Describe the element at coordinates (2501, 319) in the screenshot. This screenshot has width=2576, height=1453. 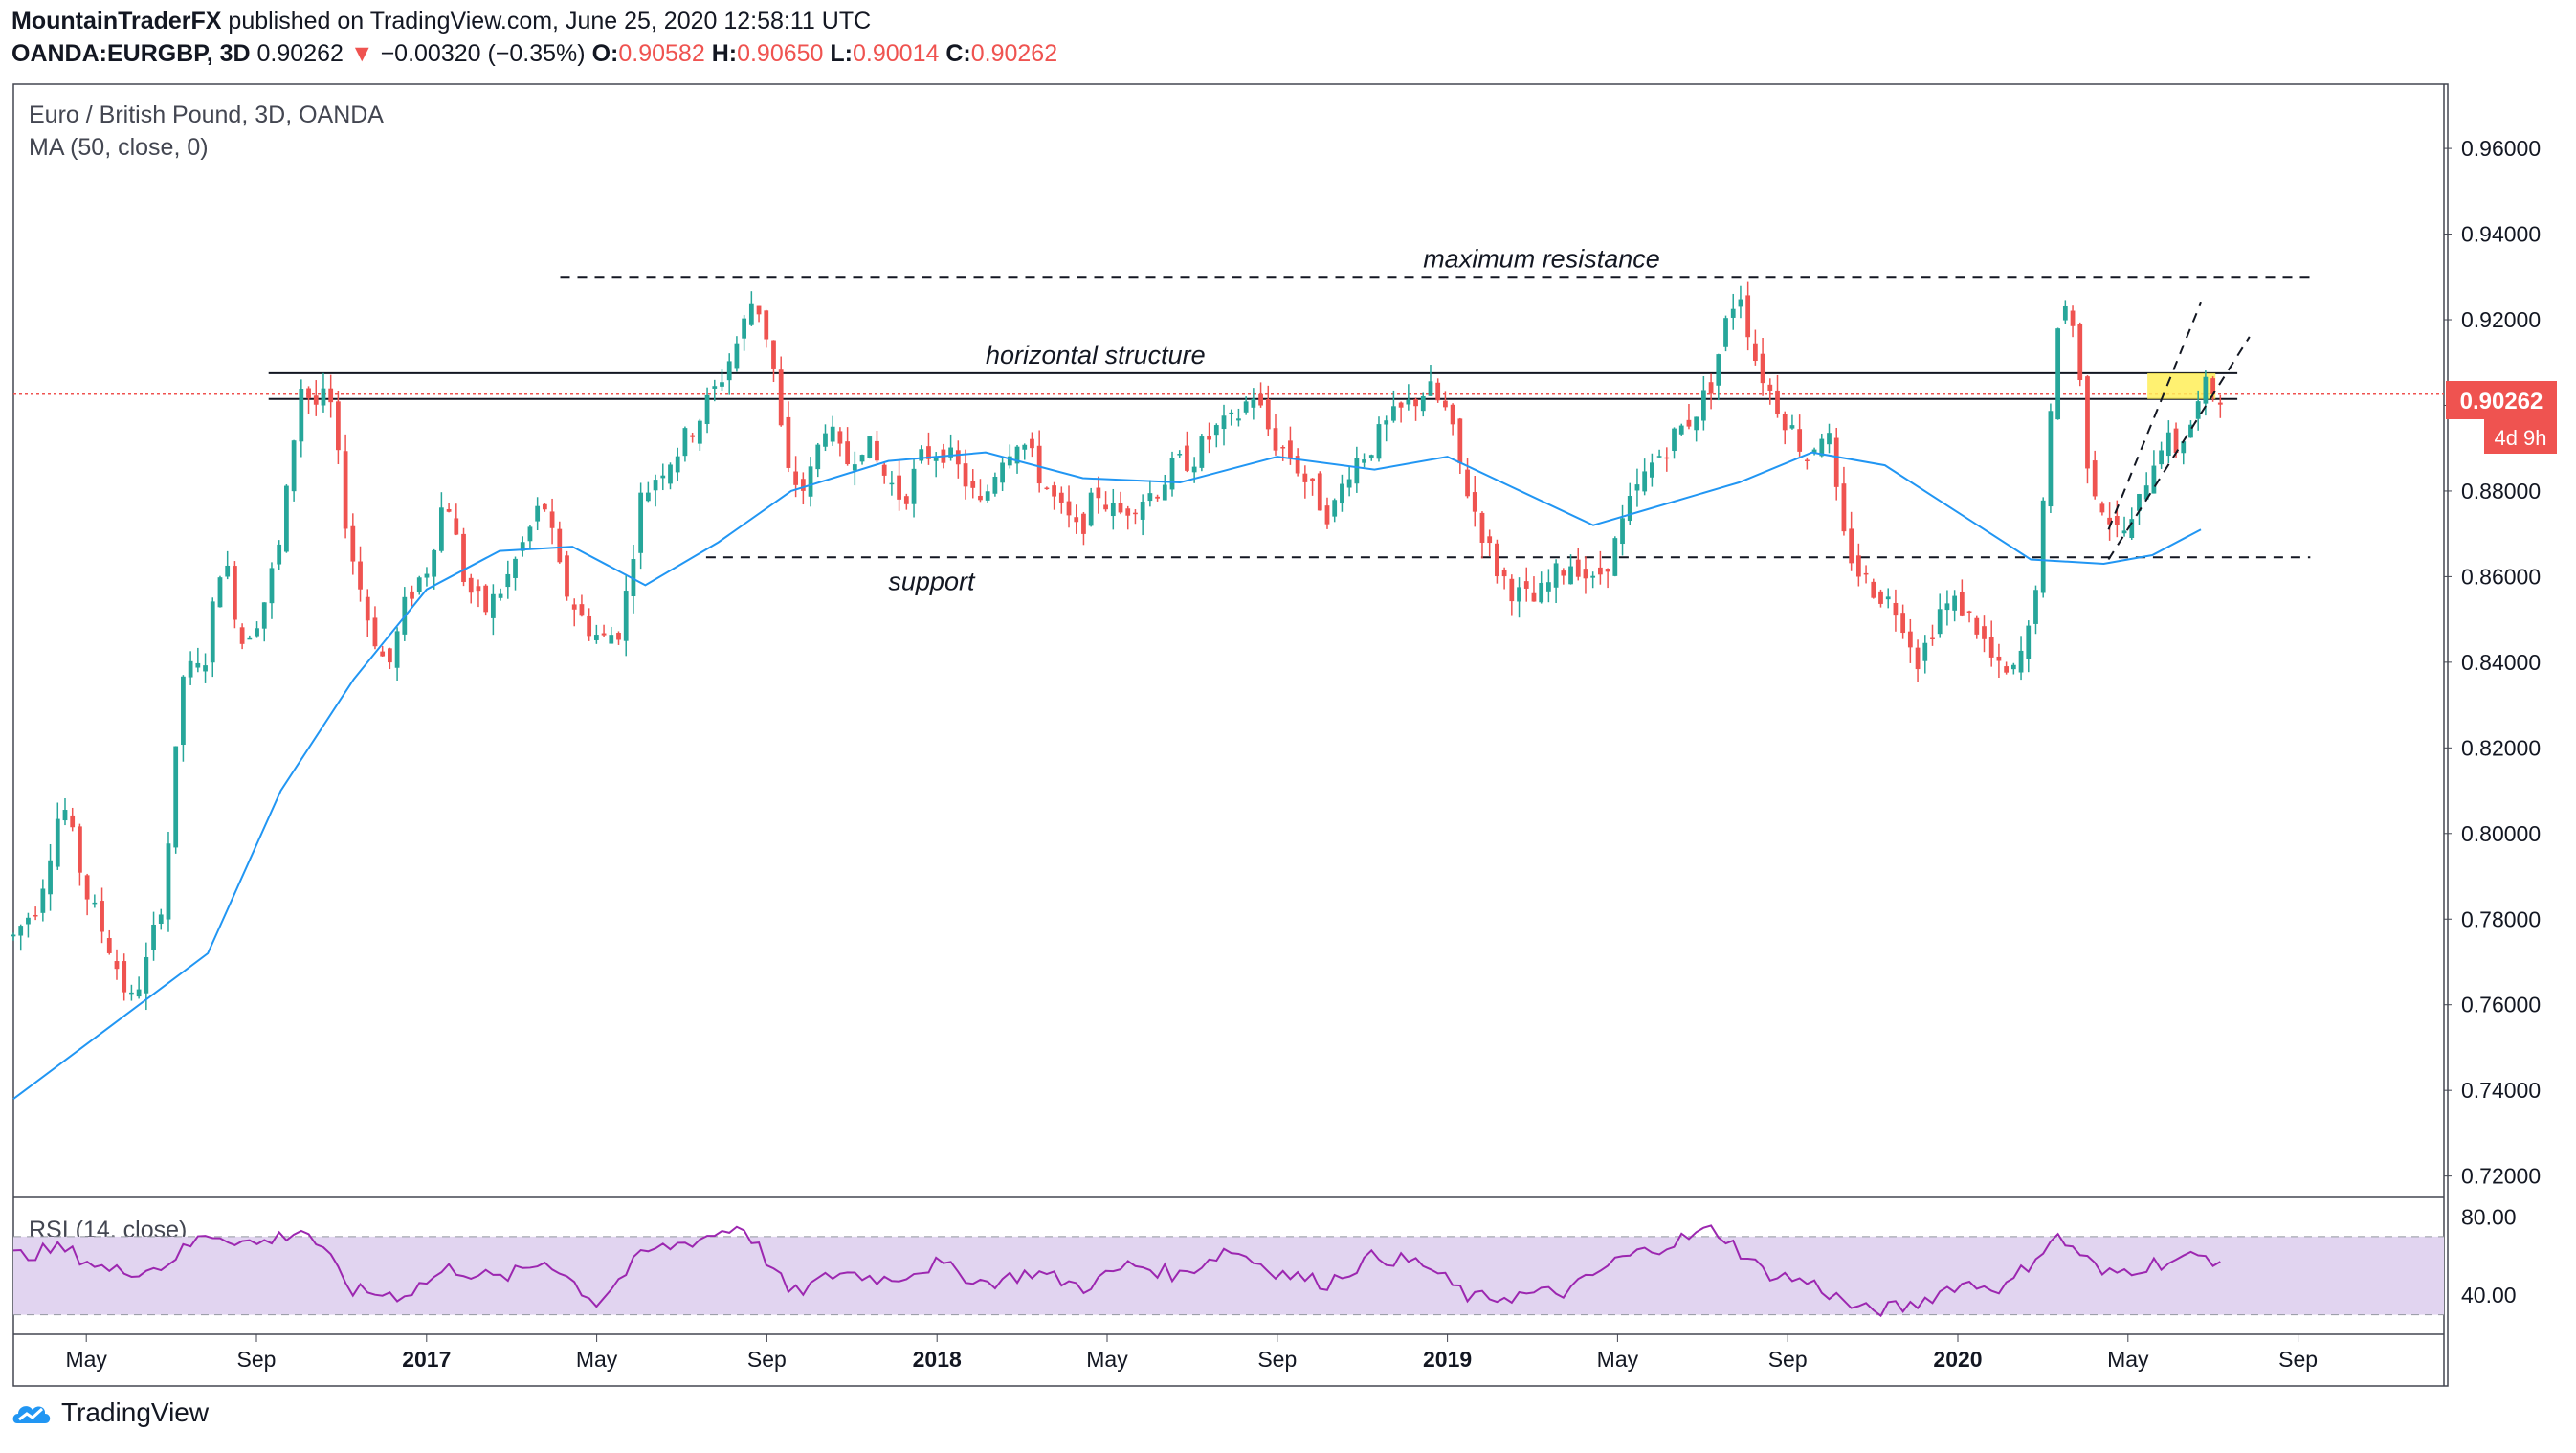
I see `price-tick-label: 0.92000` at that location.